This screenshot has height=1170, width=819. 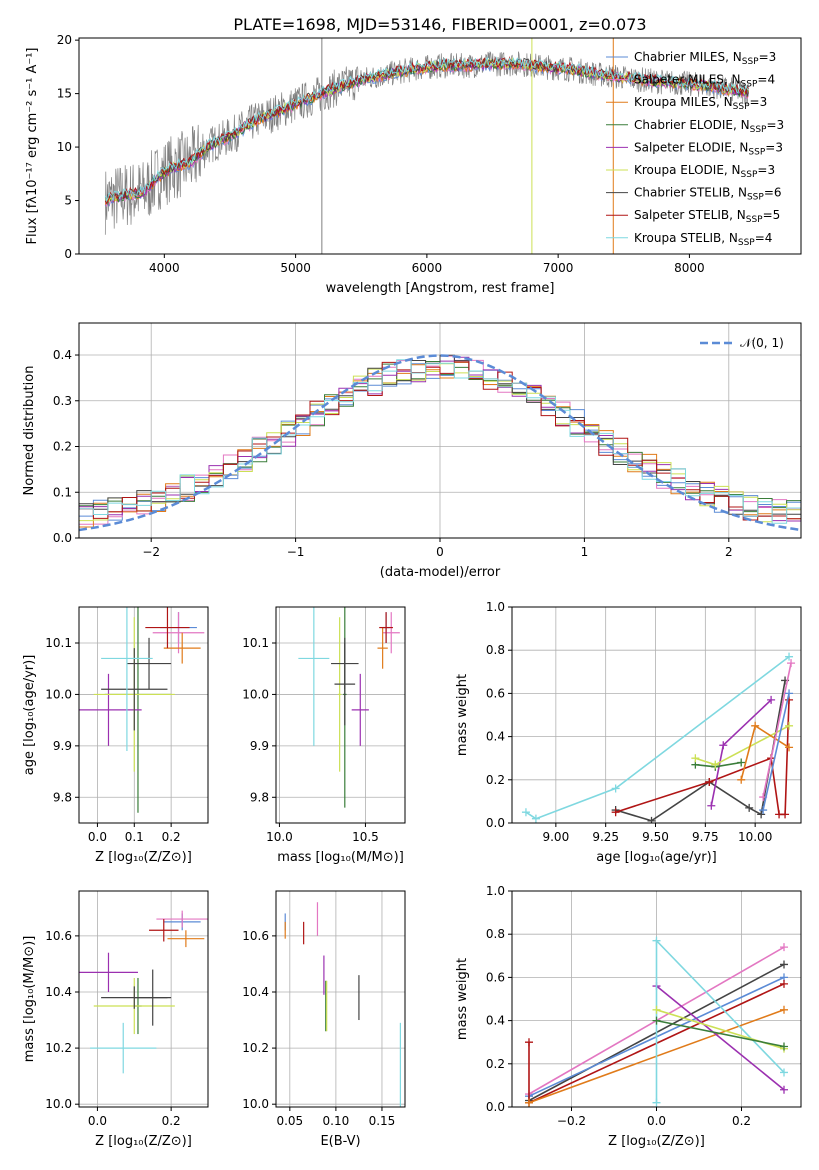 I want to click on weight-line-chabrier_miles, so click(x=776, y=752).